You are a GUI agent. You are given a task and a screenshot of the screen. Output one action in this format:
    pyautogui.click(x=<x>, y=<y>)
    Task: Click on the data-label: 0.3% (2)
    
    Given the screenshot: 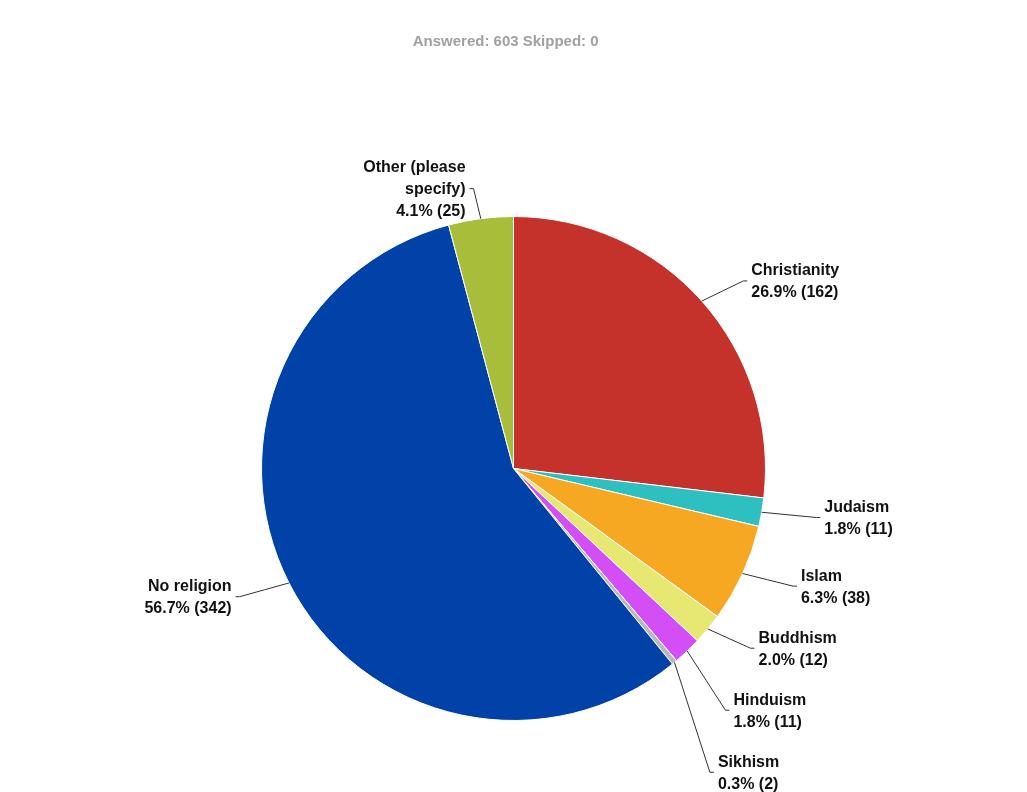 What is the action you would take?
    pyautogui.click(x=748, y=783)
    